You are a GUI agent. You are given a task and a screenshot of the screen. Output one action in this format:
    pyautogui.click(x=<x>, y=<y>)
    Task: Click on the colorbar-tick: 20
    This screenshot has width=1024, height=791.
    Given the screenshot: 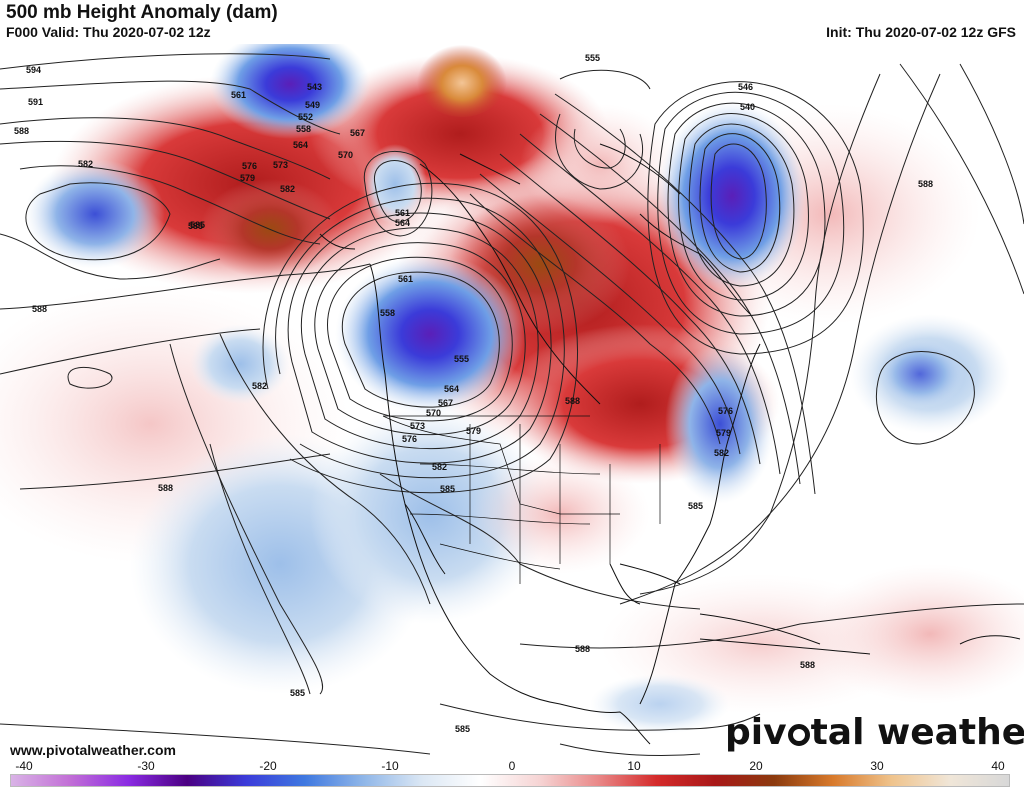 What is the action you would take?
    pyautogui.click(x=756, y=766)
    